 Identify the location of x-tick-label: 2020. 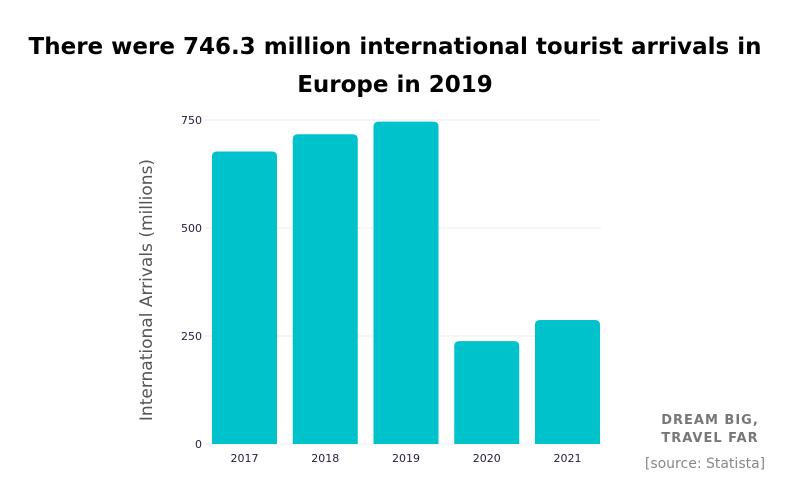
(487, 458).